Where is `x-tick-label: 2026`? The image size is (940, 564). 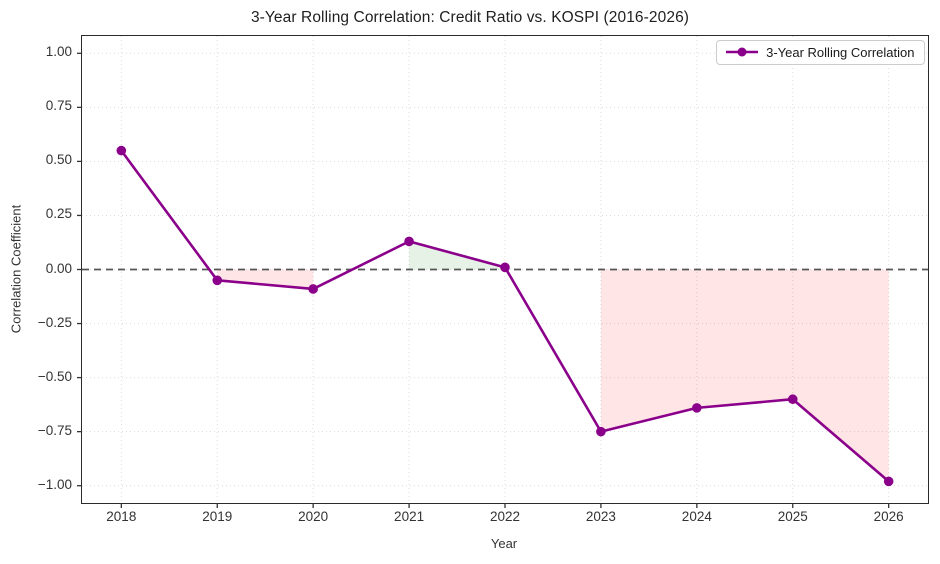
x-tick-label: 2026 is located at coordinates (888, 516).